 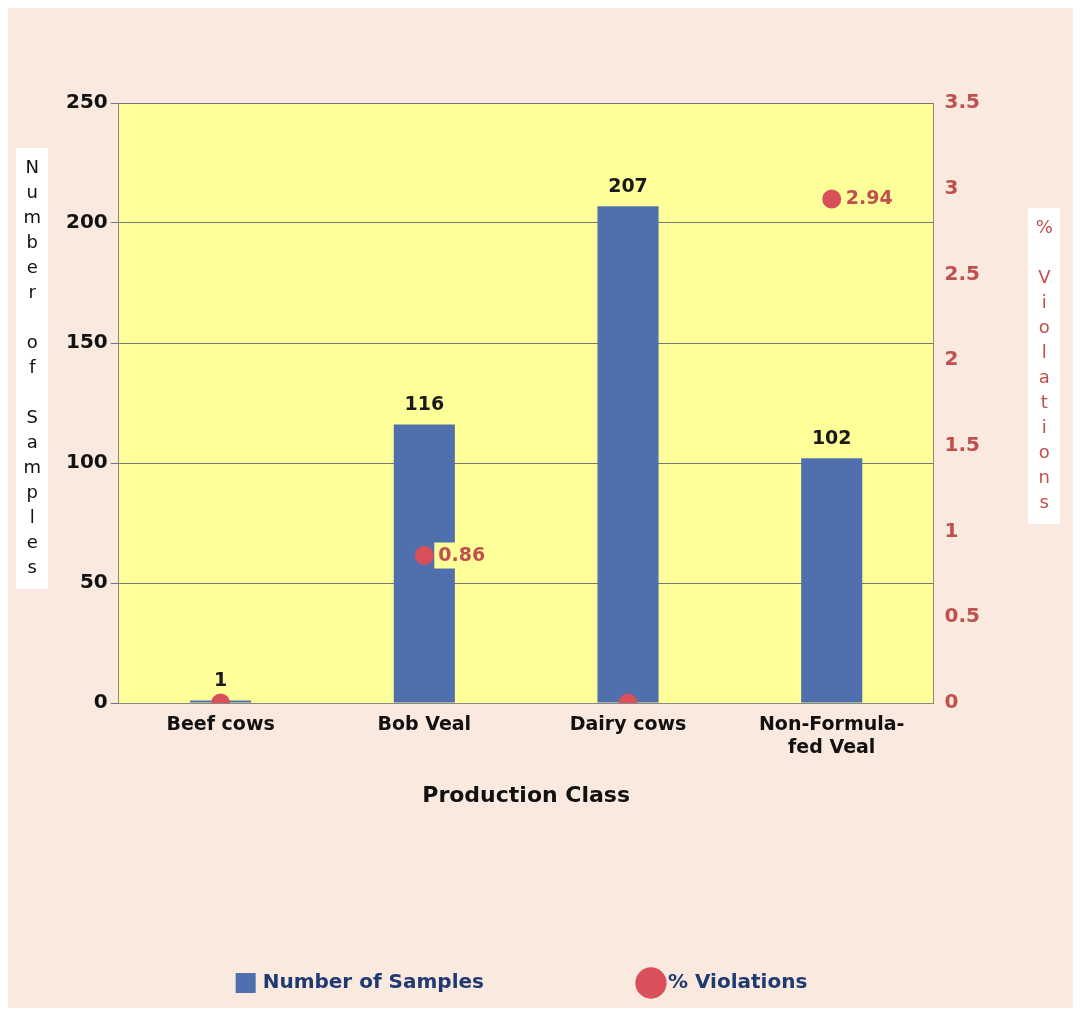 What do you see at coordinates (962, 444) in the screenshot?
I see `y2-tick-label: 1.5` at bounding box center [962, 444].